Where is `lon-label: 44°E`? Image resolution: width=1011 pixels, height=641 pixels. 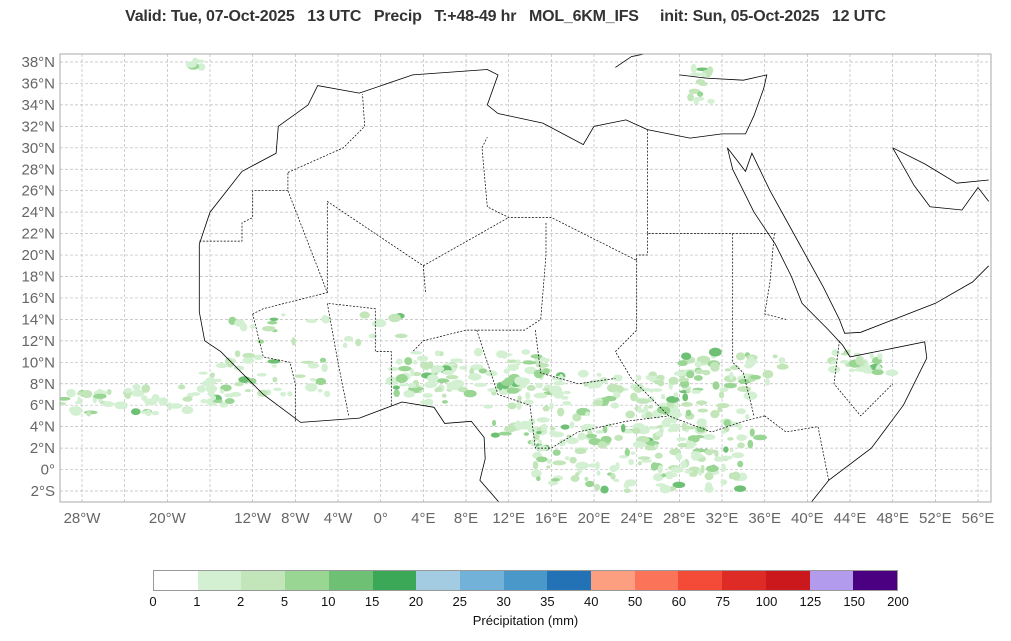 lon-label: 44°E is located at coordinates (850, 518).